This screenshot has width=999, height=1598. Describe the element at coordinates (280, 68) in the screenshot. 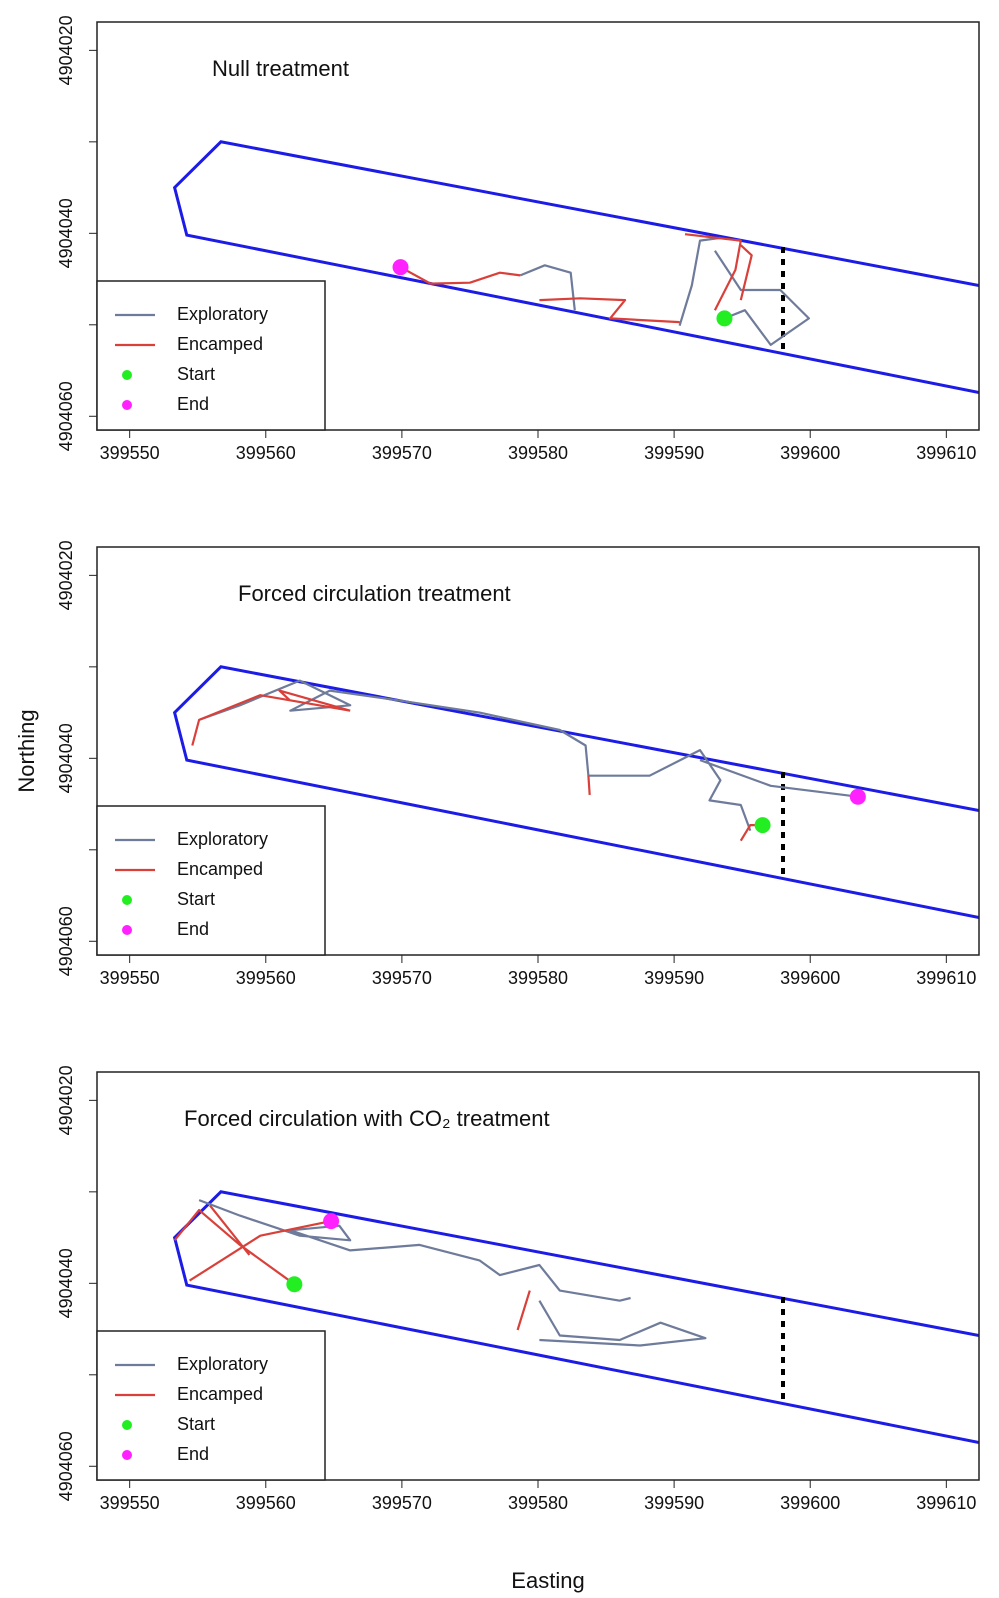

I see `chart-title: Null treatment` at that location.